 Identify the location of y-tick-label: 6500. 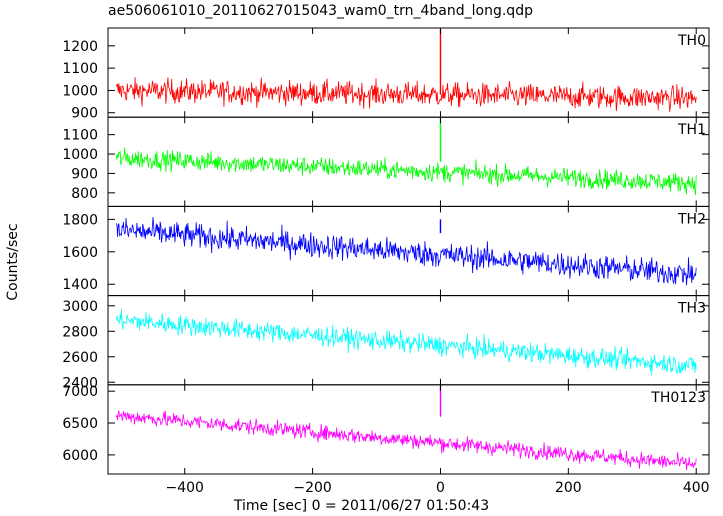
(80, 424).